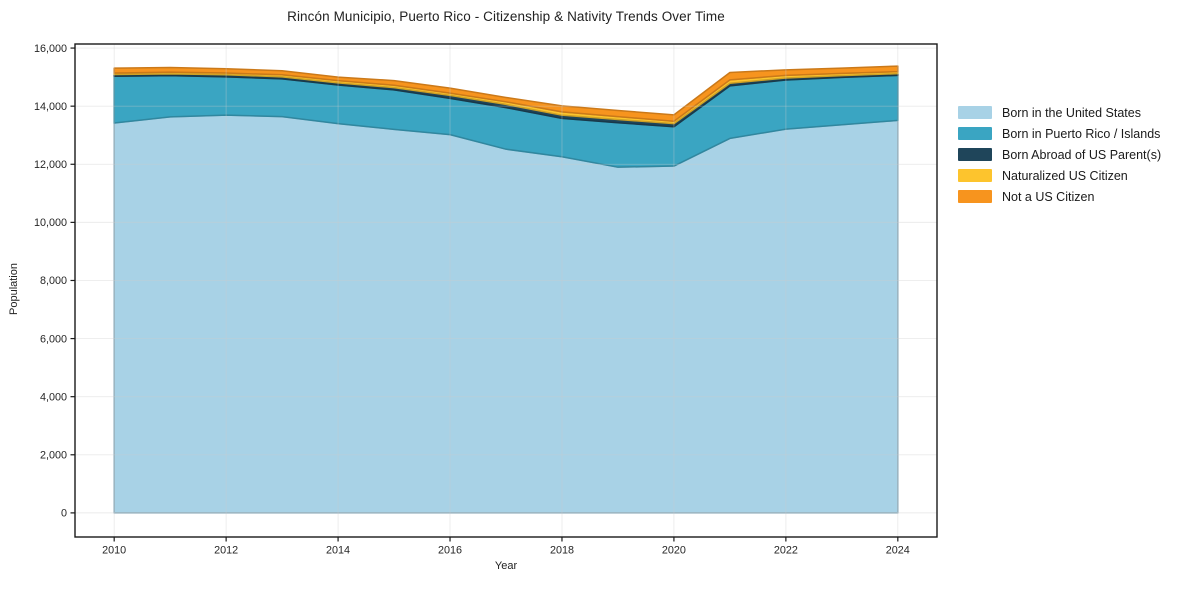 The width and height of the screenshot is (1189, 590). I want to click on legend-label: Not a US Citizen, so click(1048, 196).